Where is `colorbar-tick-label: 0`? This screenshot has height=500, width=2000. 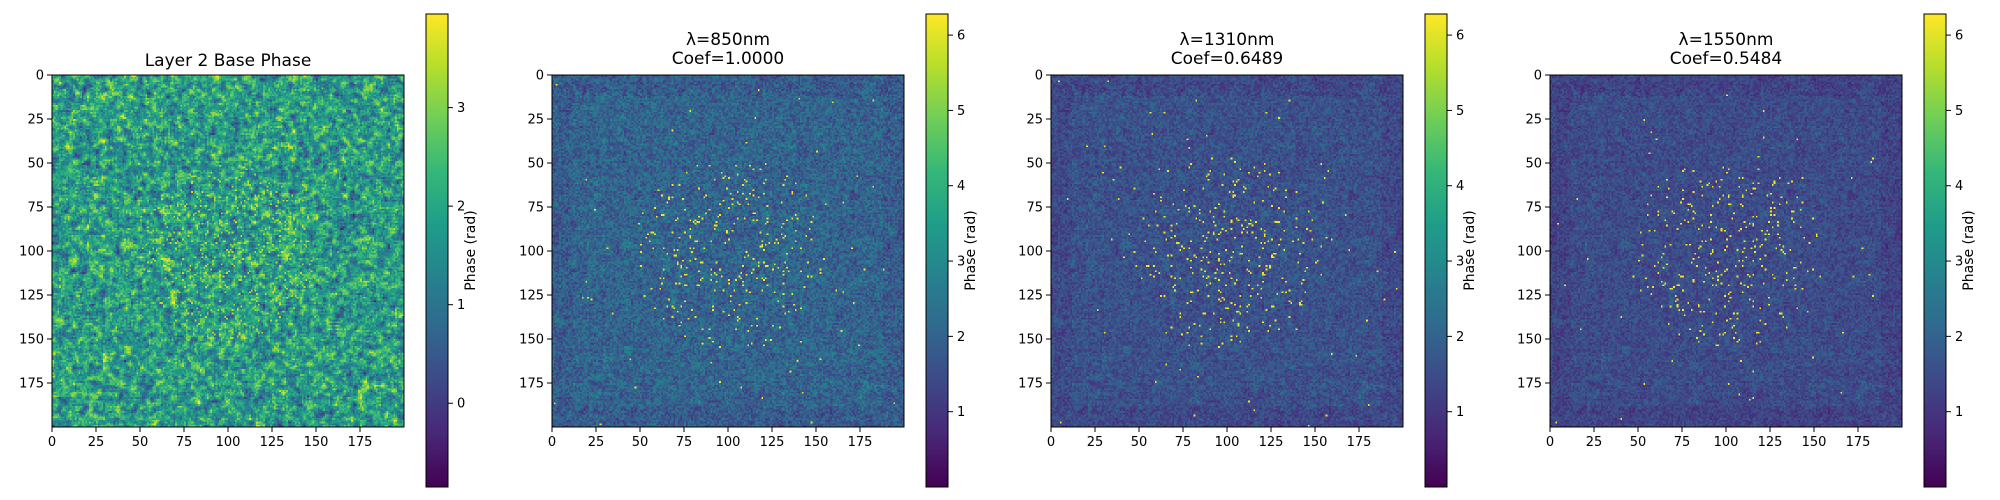 colorbar-tick-label: 0 is located at coordinates (461, 404).